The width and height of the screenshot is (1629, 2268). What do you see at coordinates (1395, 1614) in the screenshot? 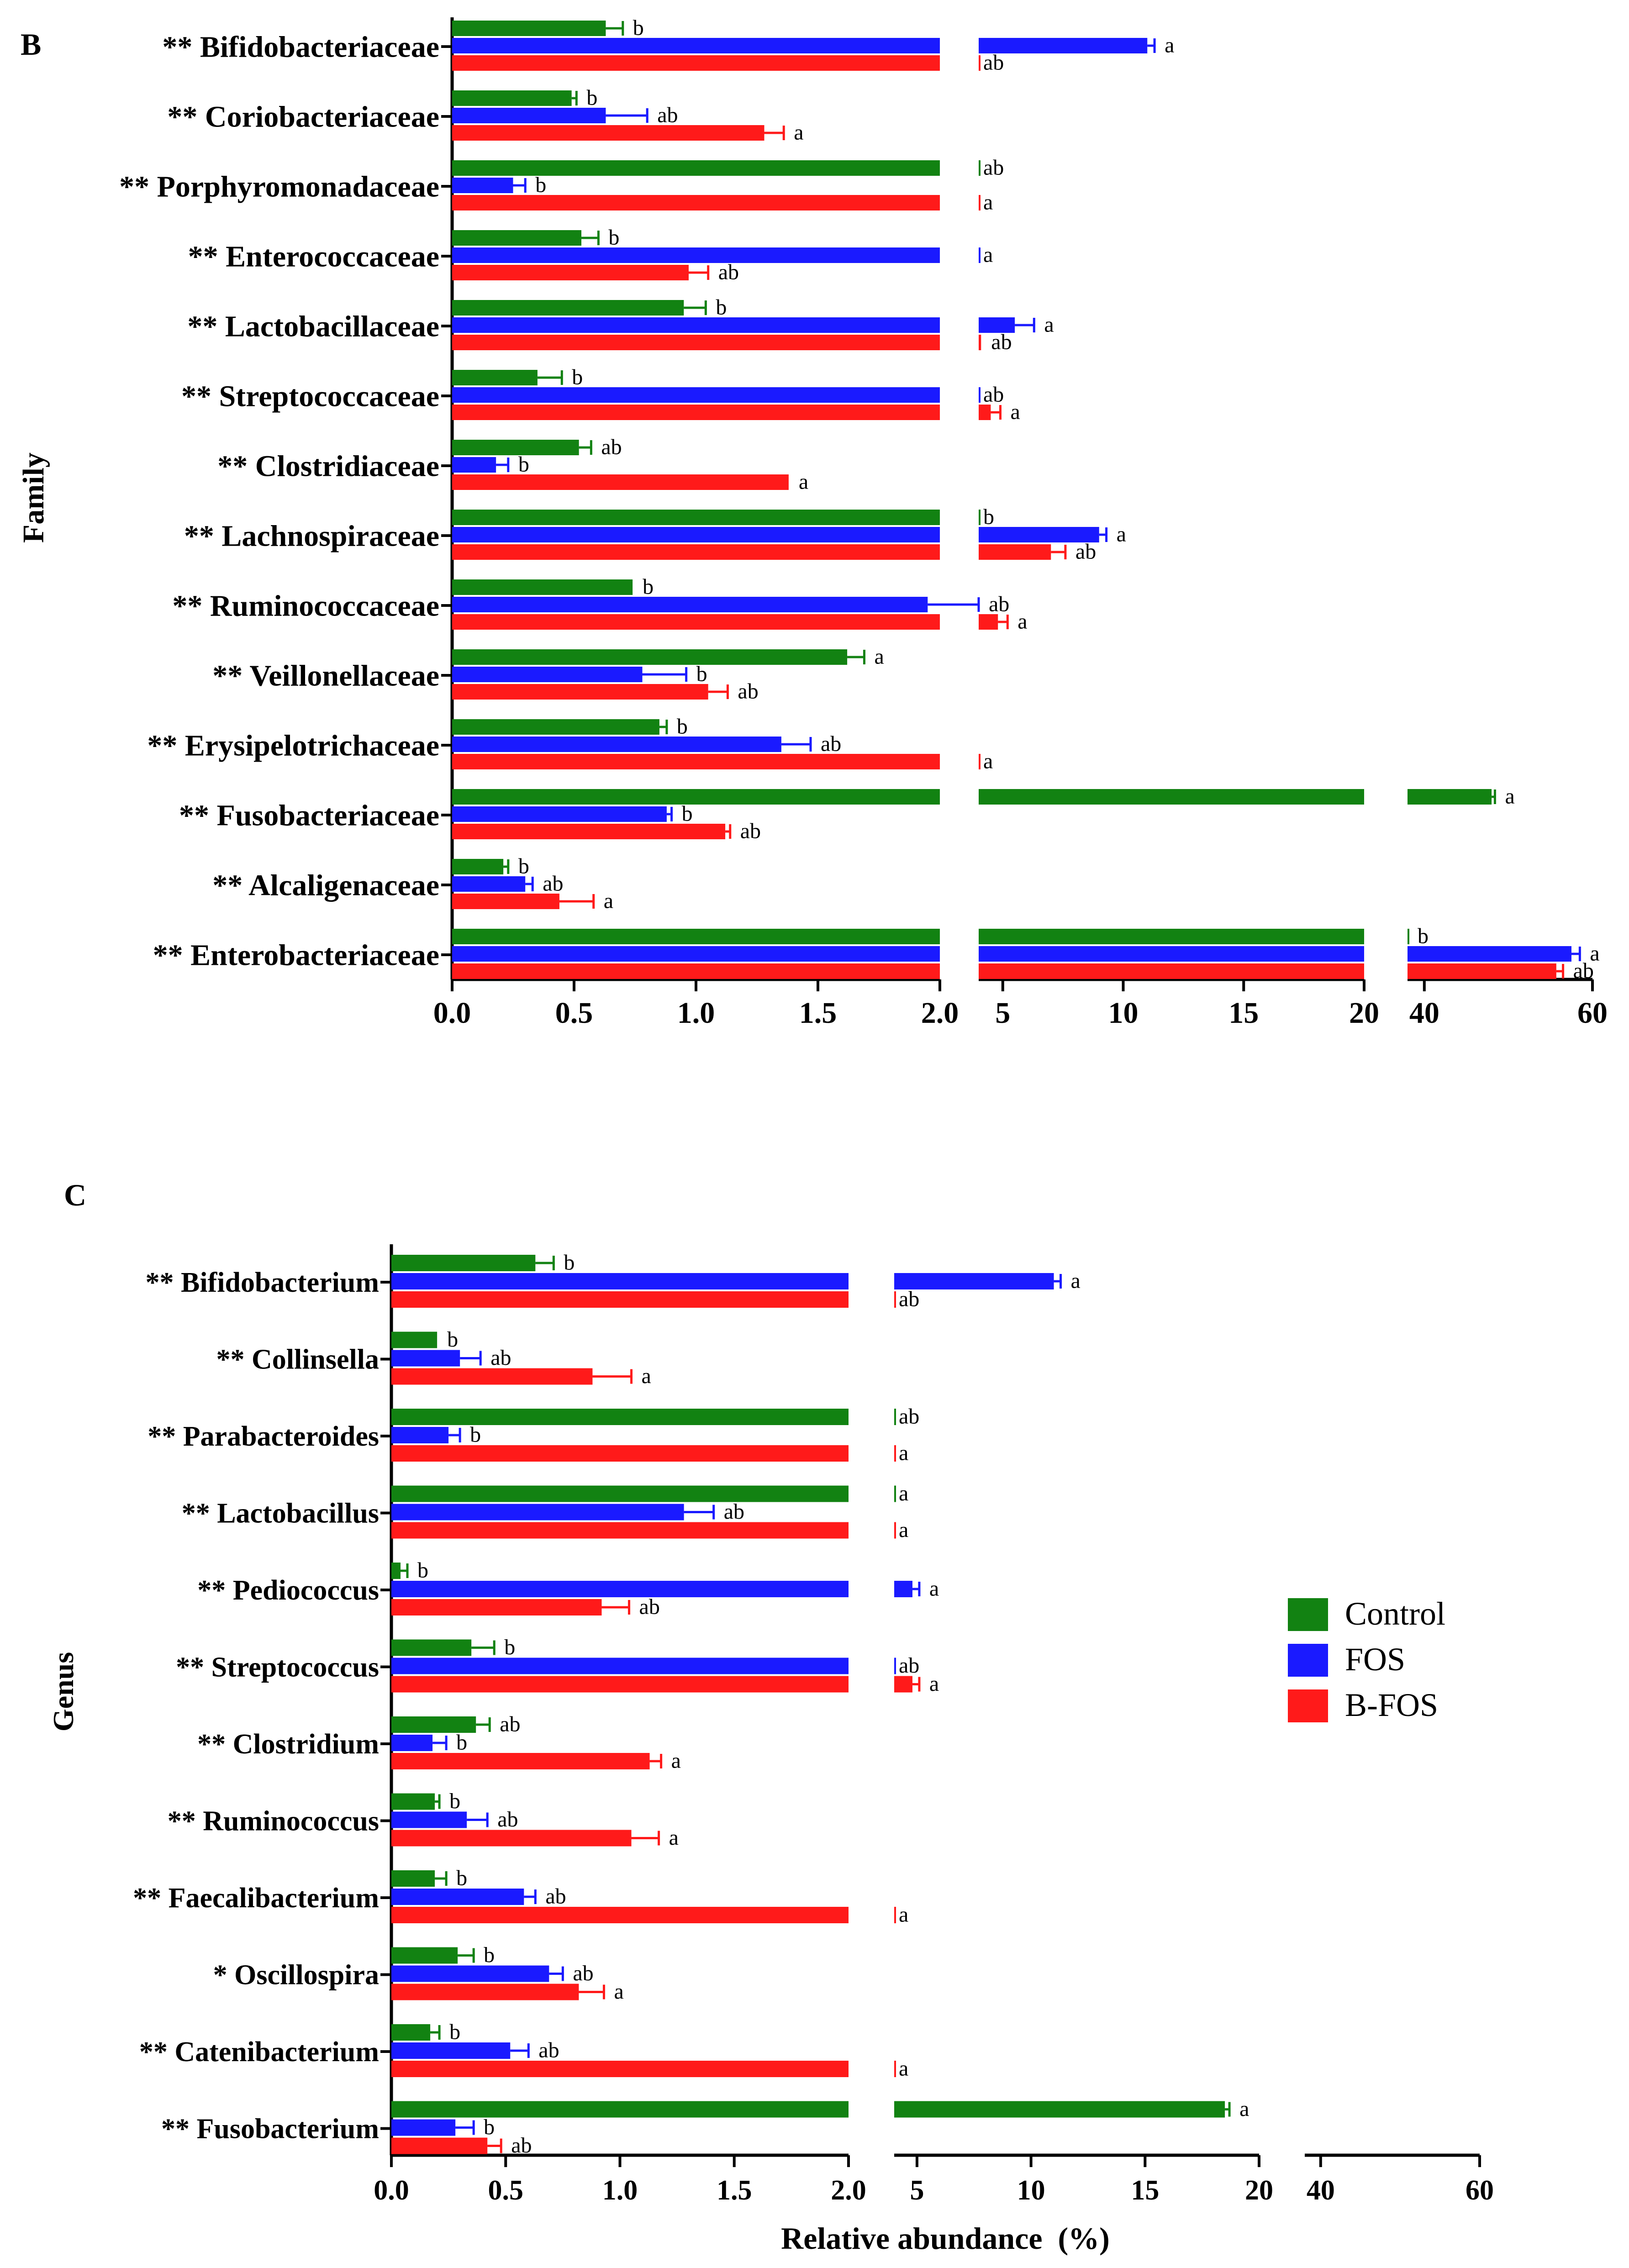
I see `legend-label-control: Control` at bounding box center [1395, 1614].